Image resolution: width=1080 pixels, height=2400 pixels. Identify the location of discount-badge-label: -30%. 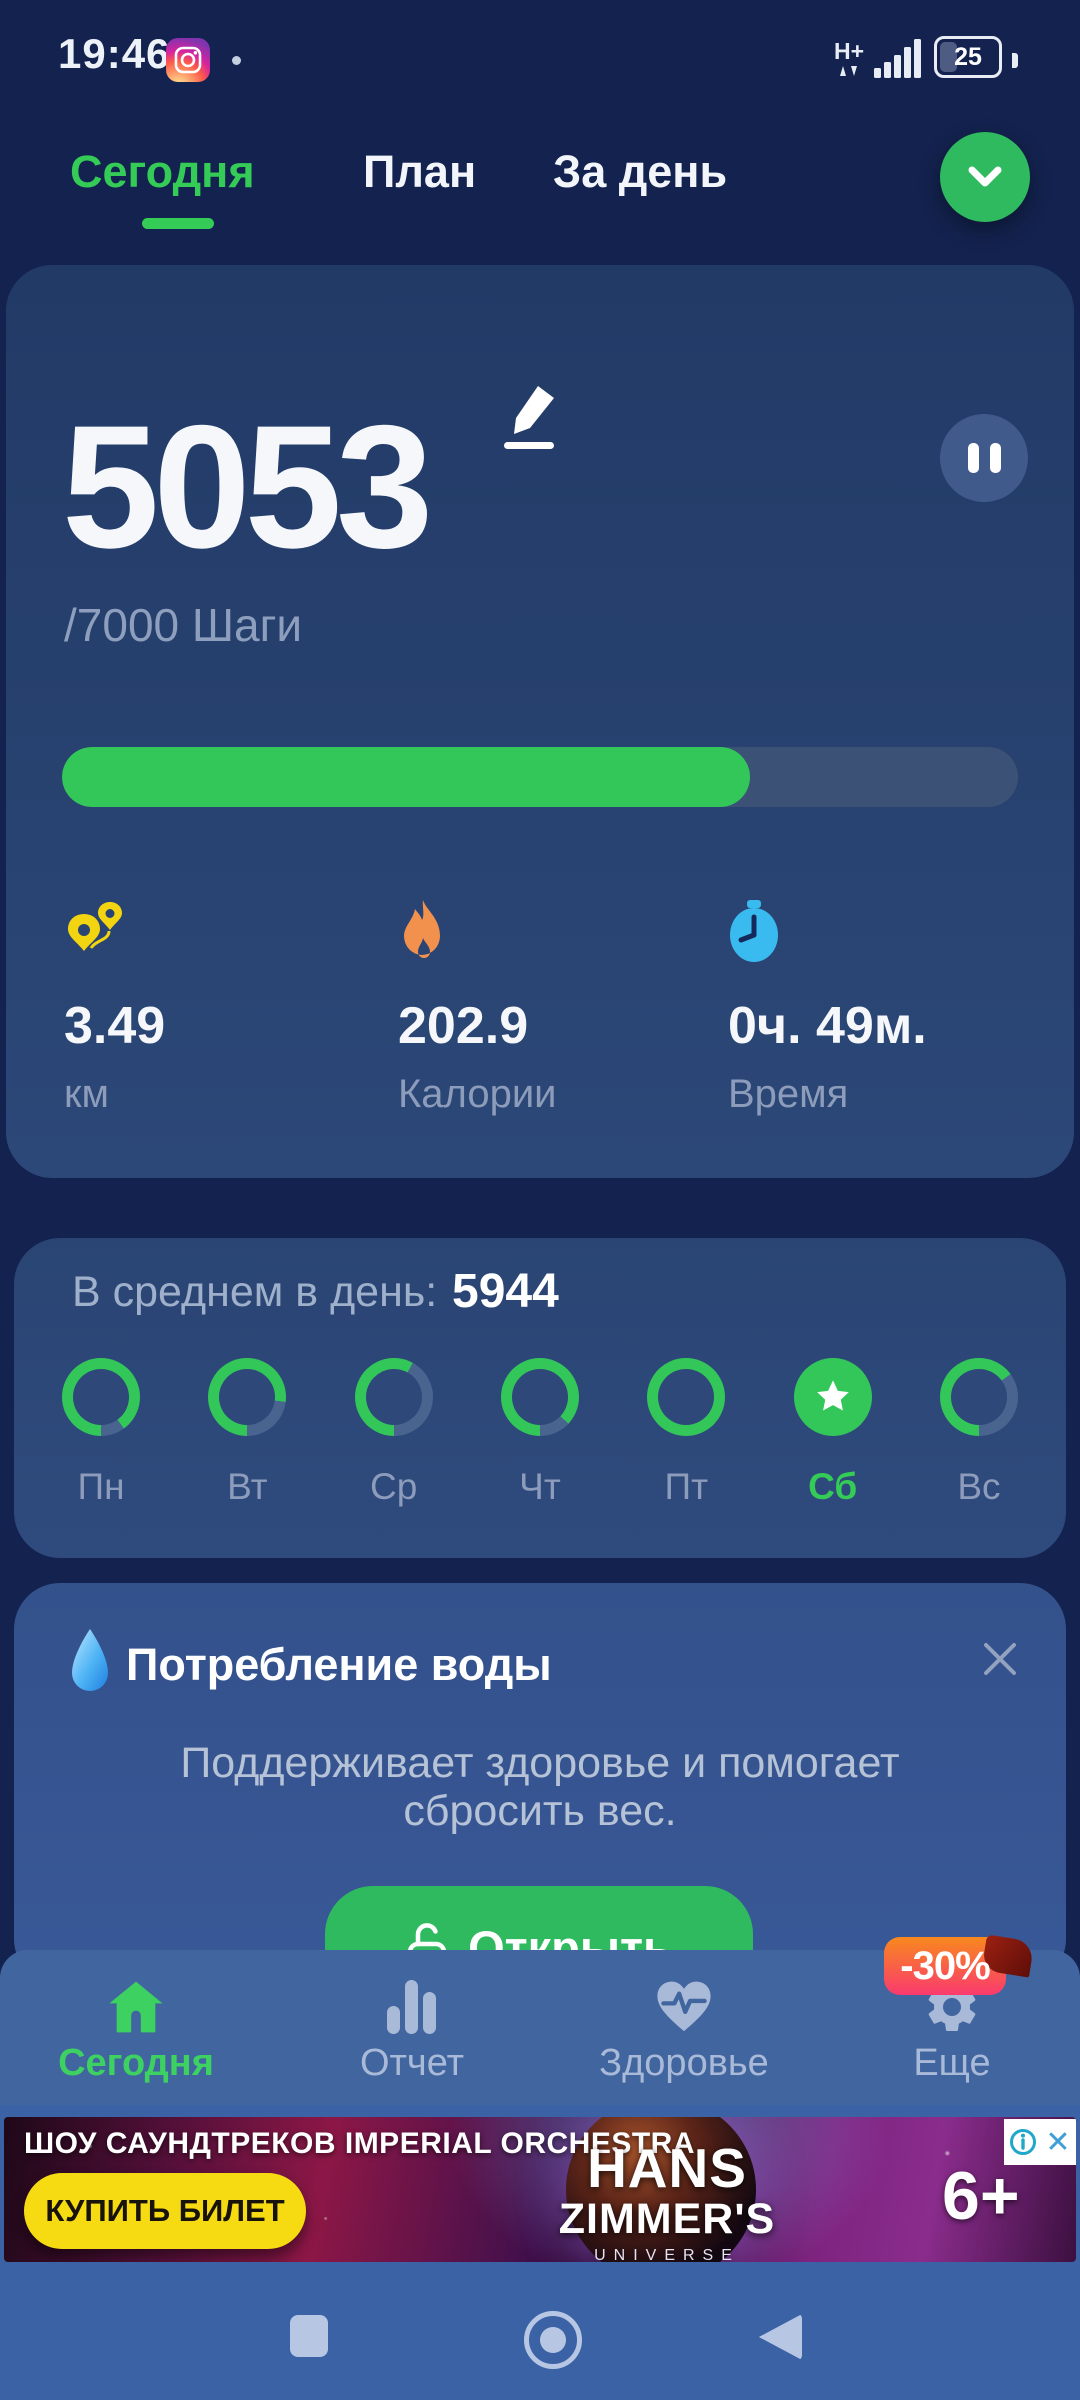
(945, 1965).